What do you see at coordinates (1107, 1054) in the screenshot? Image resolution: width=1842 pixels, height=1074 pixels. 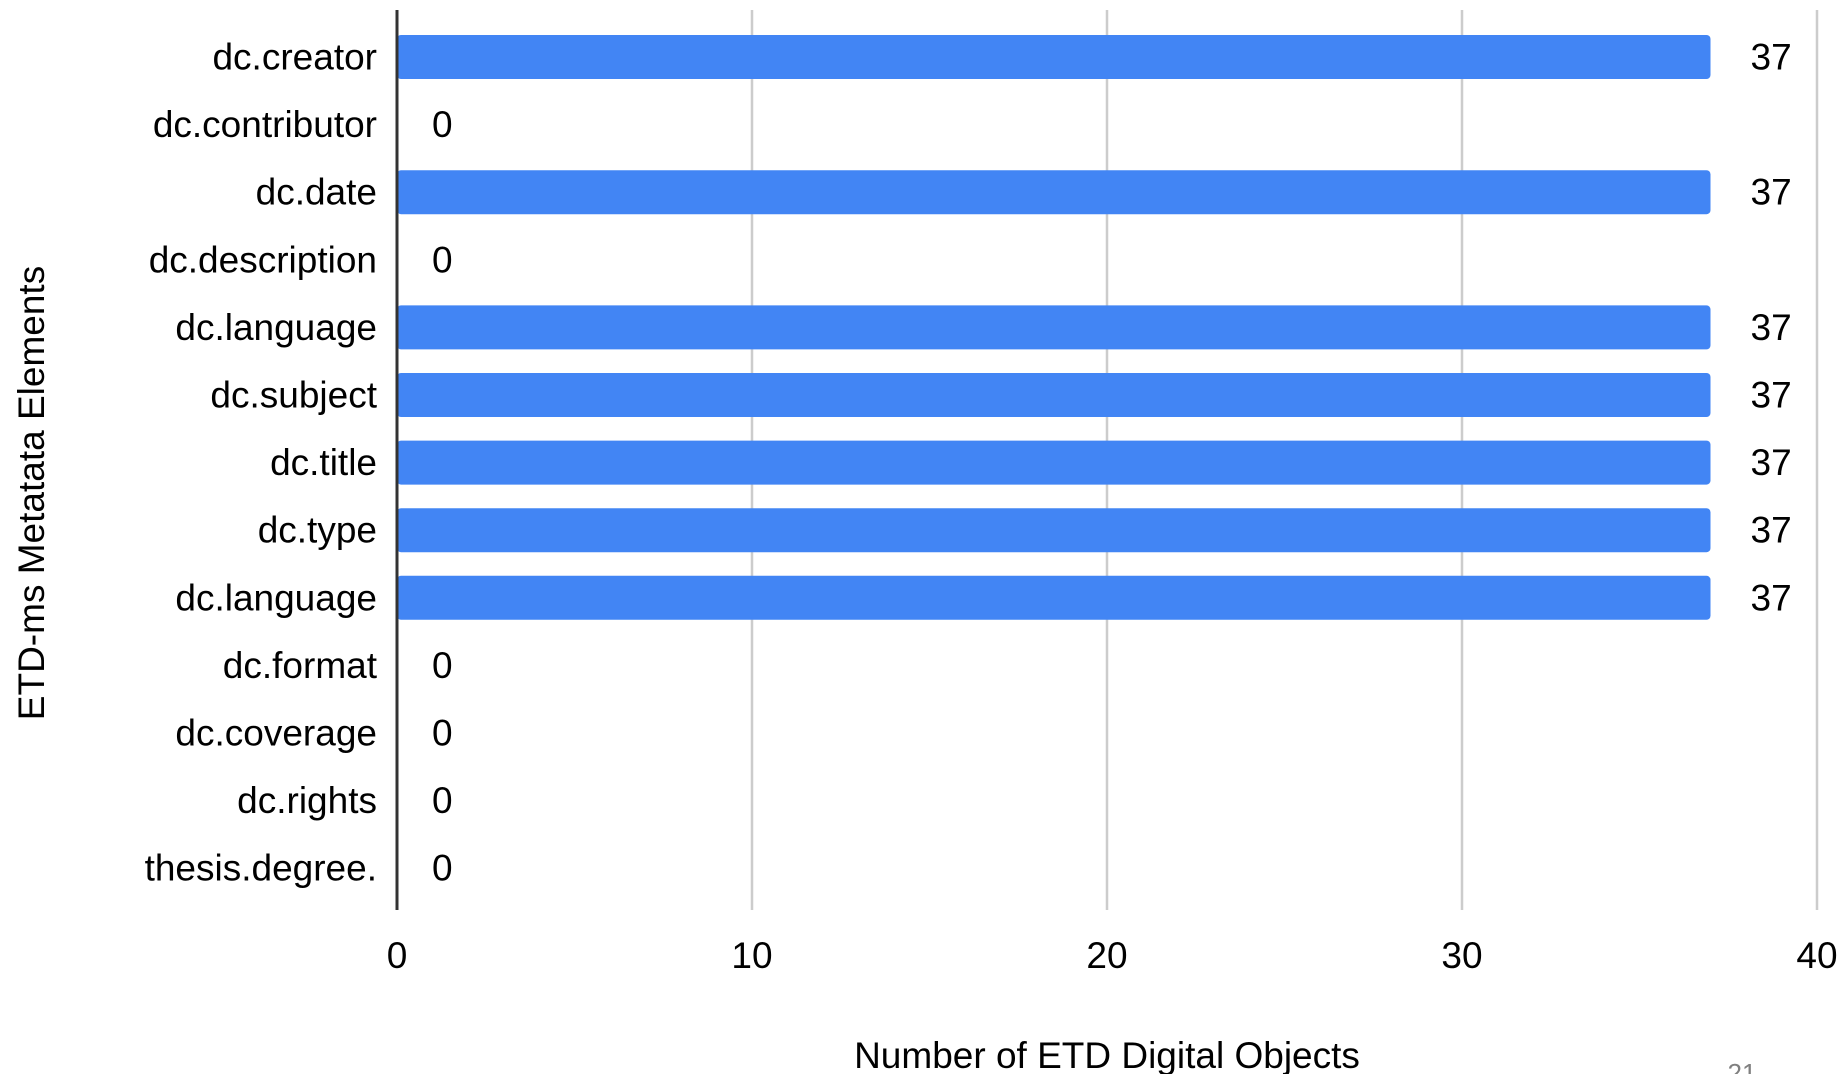 I see `x-axis-title: Number of ETD Digital Objects` at bounding box center [1107, 1054].